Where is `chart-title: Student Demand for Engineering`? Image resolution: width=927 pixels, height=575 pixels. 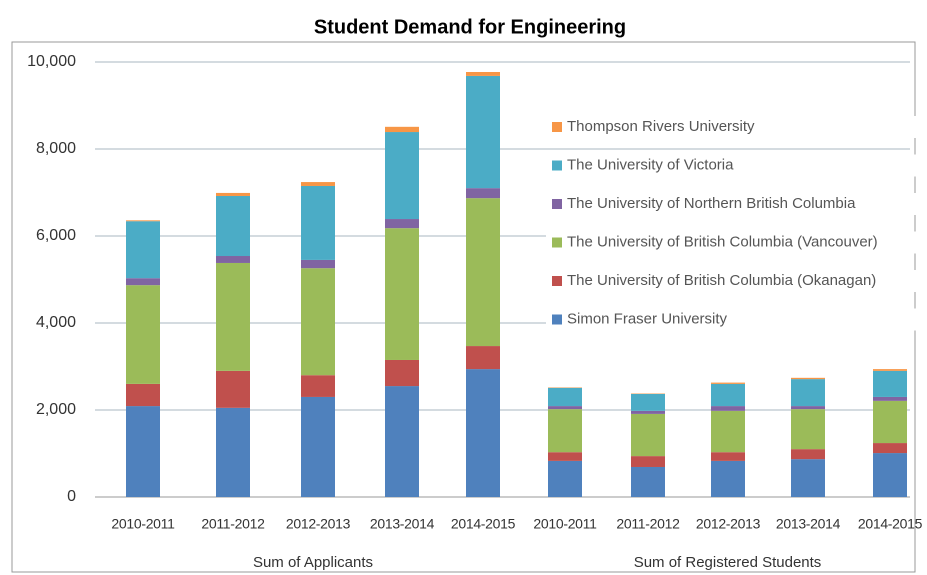 chart-title: Student Demand for Engineering is located at coordinates (470, 27).